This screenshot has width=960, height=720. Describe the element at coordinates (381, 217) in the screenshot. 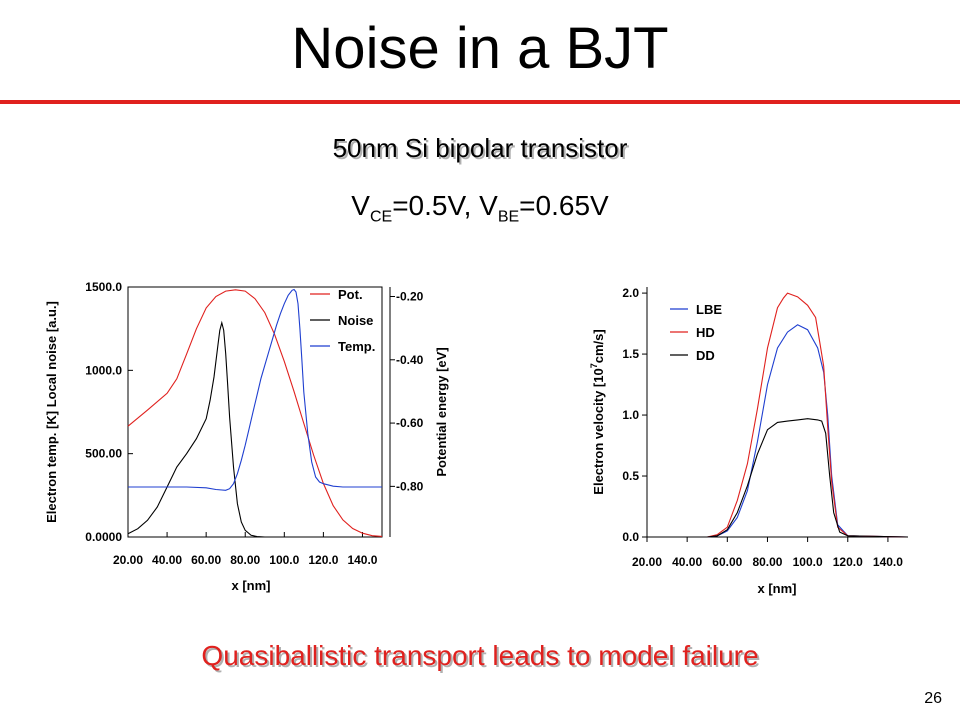

I see `bias-sub1: CE` at that location.